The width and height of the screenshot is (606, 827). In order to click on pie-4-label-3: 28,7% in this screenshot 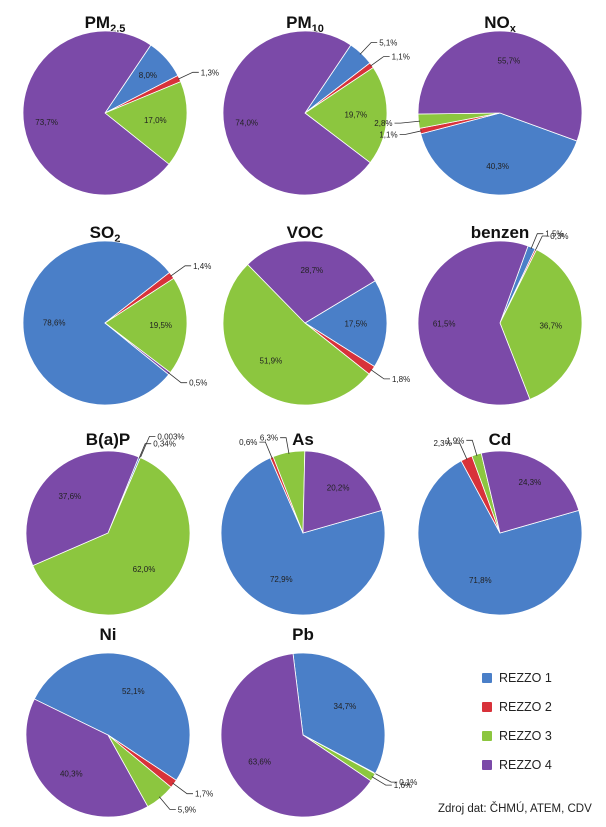, I will do `click(311, 270)`.